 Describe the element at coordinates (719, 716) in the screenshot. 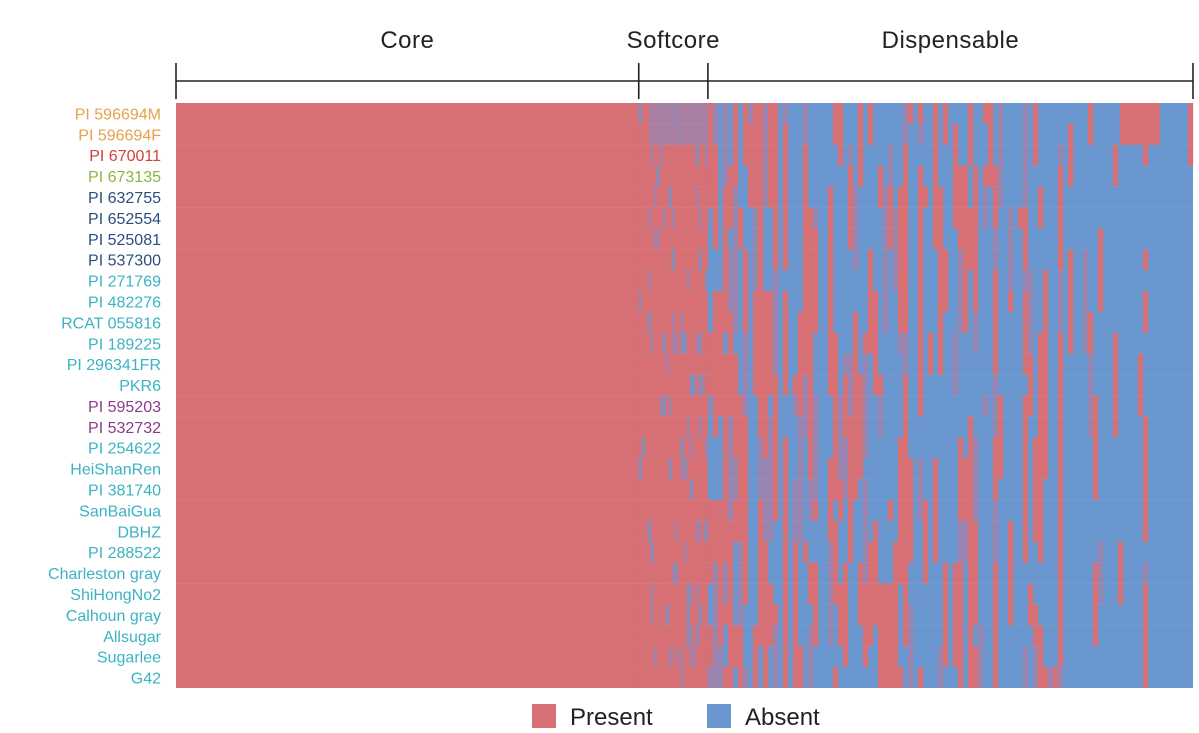

I see `legend-swatch-absent` at that location.